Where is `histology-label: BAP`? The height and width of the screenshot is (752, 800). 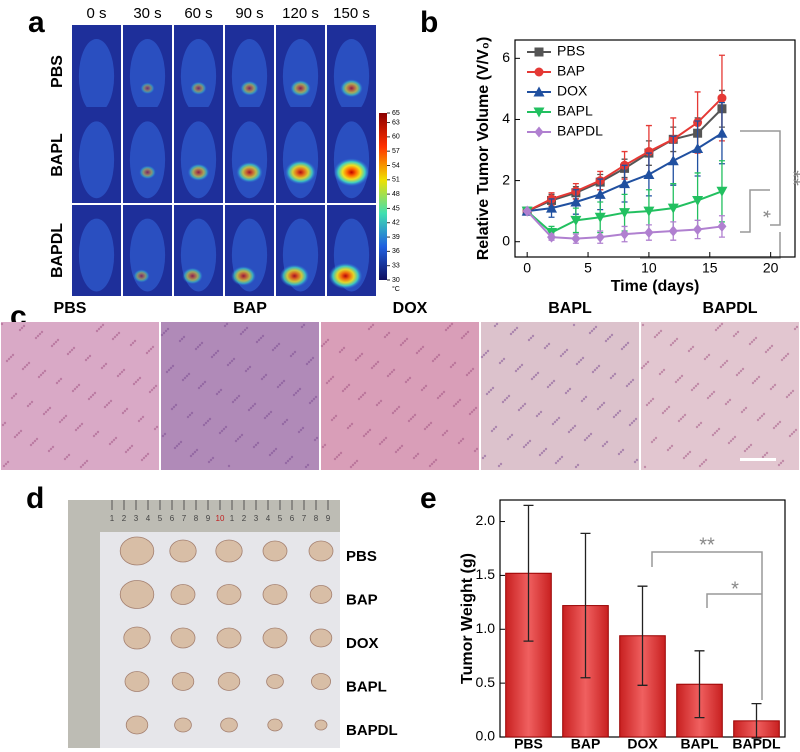
histology-label: BAP is located at coordinates (250, 308).